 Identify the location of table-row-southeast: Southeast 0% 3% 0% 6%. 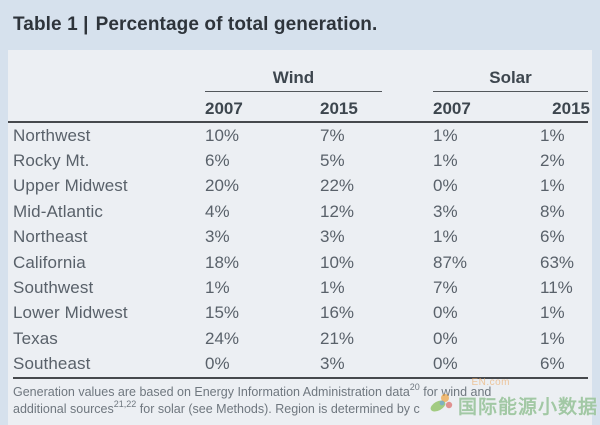
(300, 364).